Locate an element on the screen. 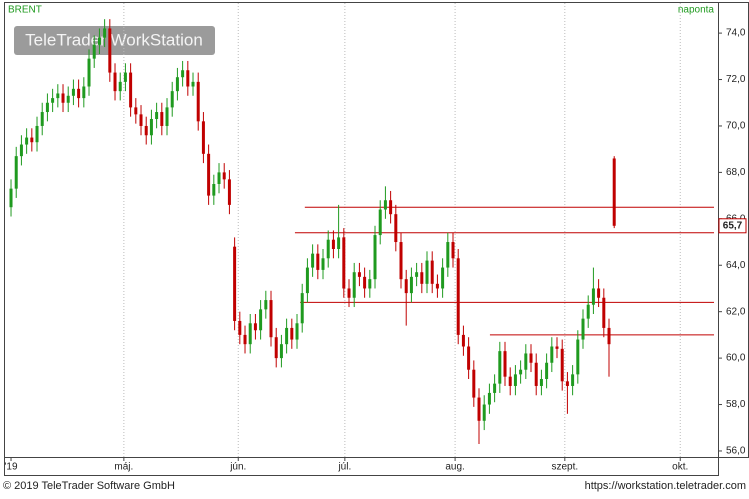  y-tick-label: 58,0 is located at coordinates (736, 404).